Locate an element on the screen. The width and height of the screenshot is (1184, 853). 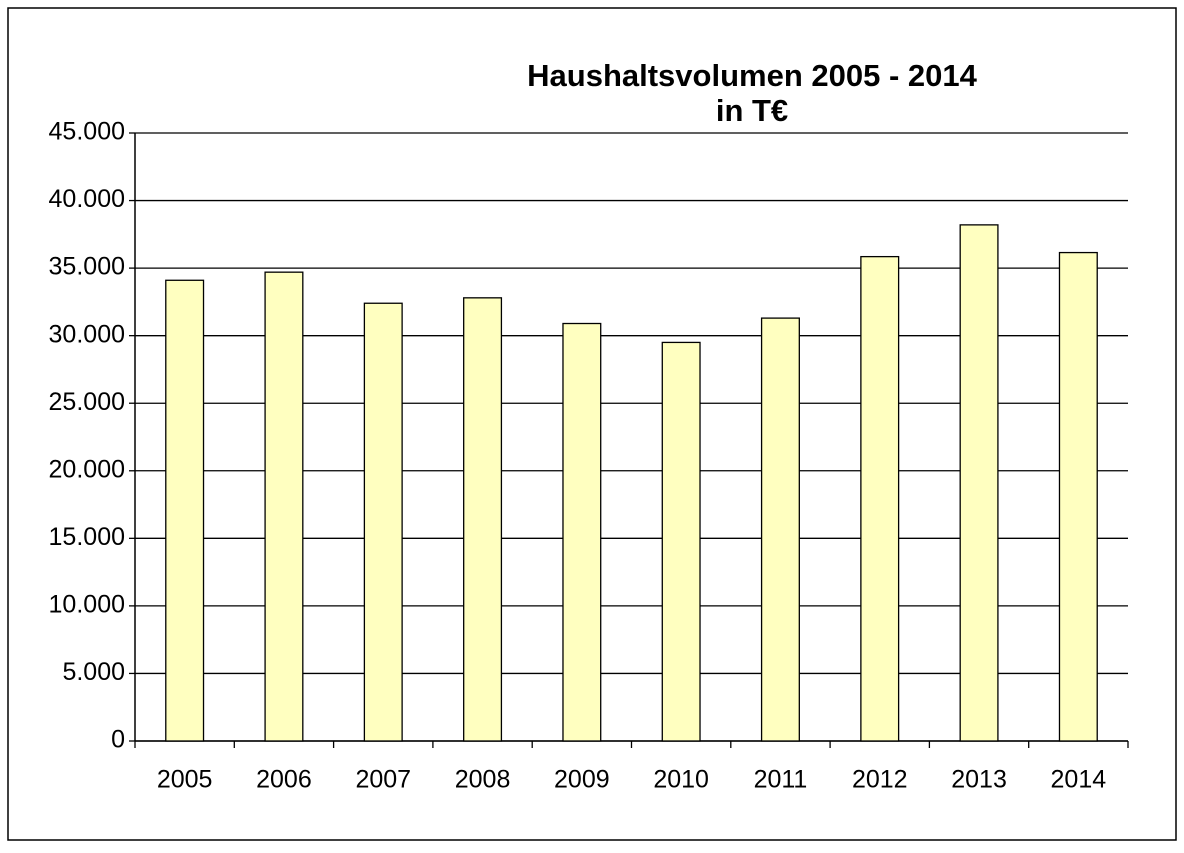
x-tick-label: 2006 is located at coordinates (284, 780).